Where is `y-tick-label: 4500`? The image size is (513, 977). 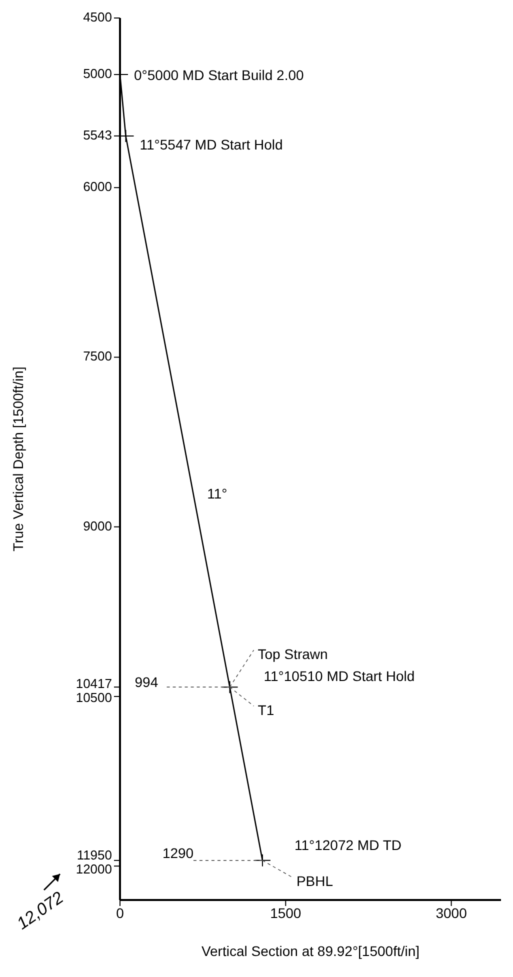 y-tick-label: 4500 is located at coordinates (97, 16).